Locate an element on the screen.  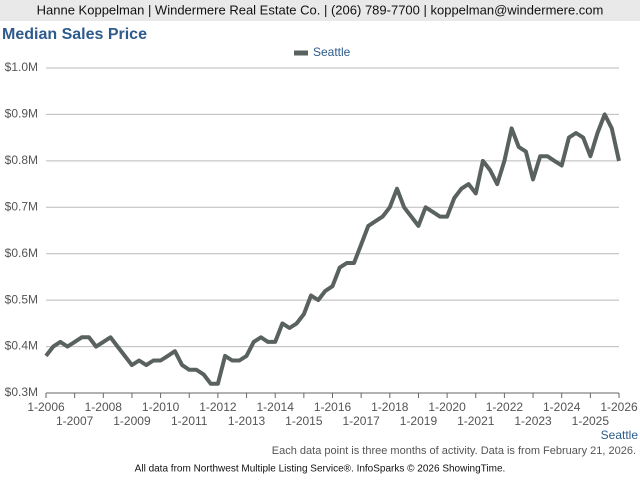
x-tick-label: 1-2025 is located at coordinates (591, 421).